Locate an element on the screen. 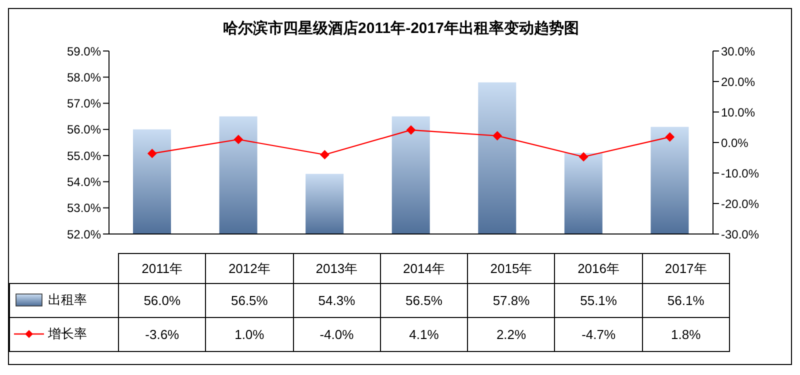 The width and height of the screenshot is (800, 375). data-label: 56.0% is located at coordinates (162, 301).